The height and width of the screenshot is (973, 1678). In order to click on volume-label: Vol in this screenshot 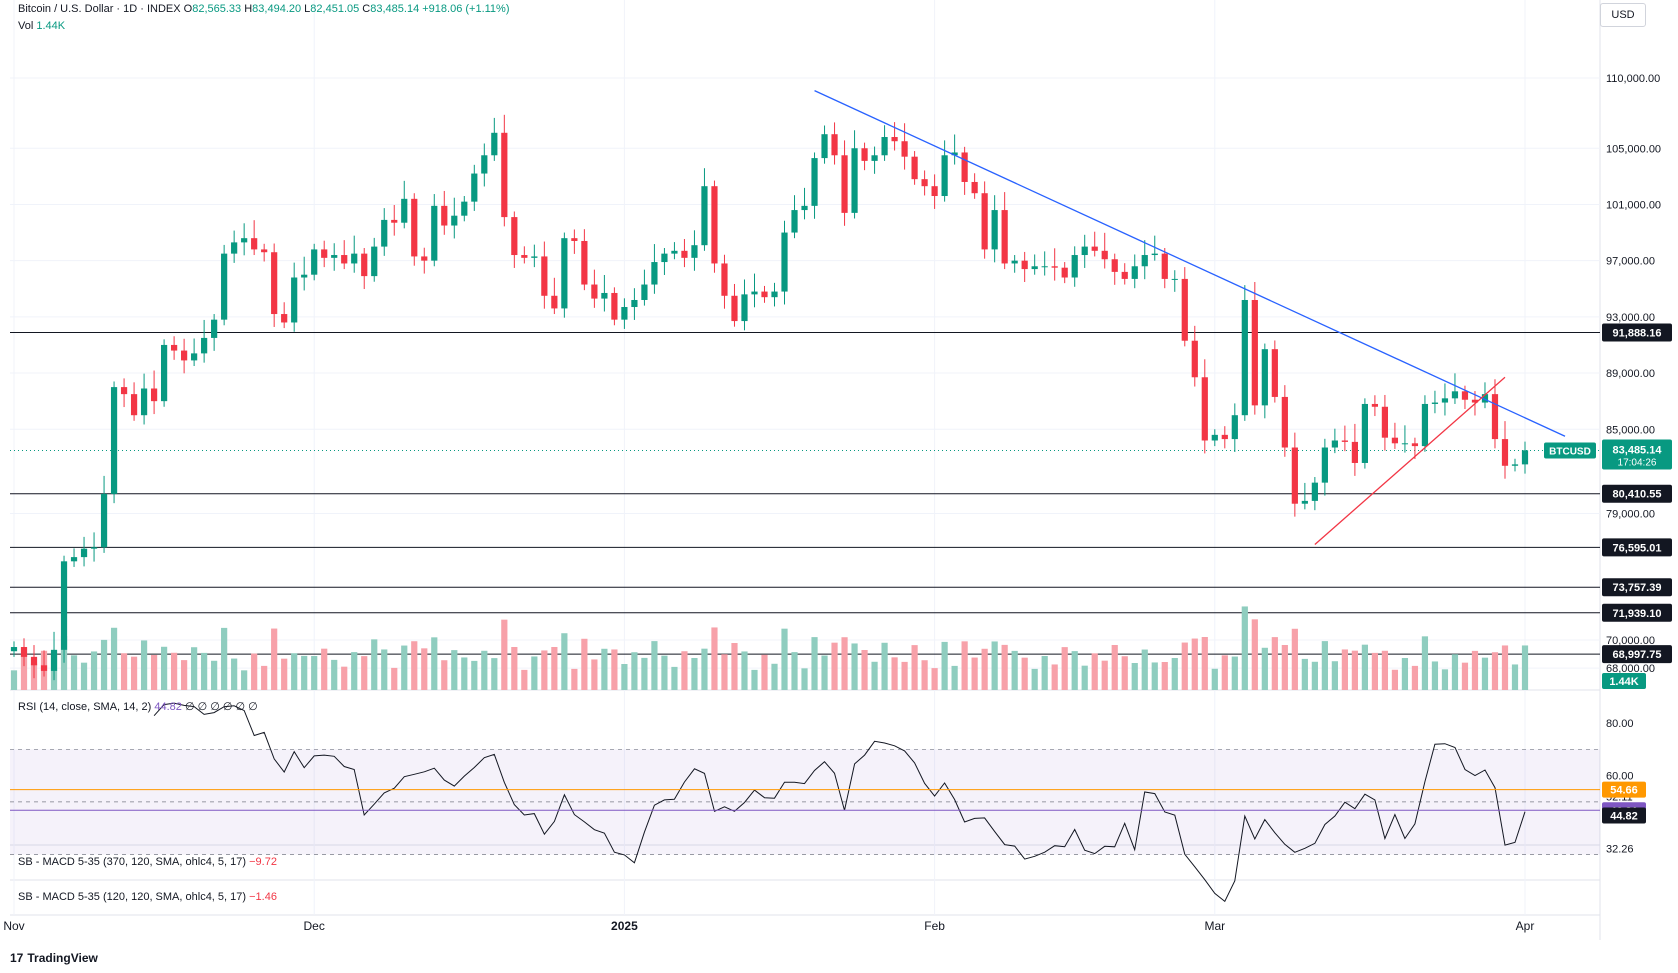, I will do `click(26, 26)`.